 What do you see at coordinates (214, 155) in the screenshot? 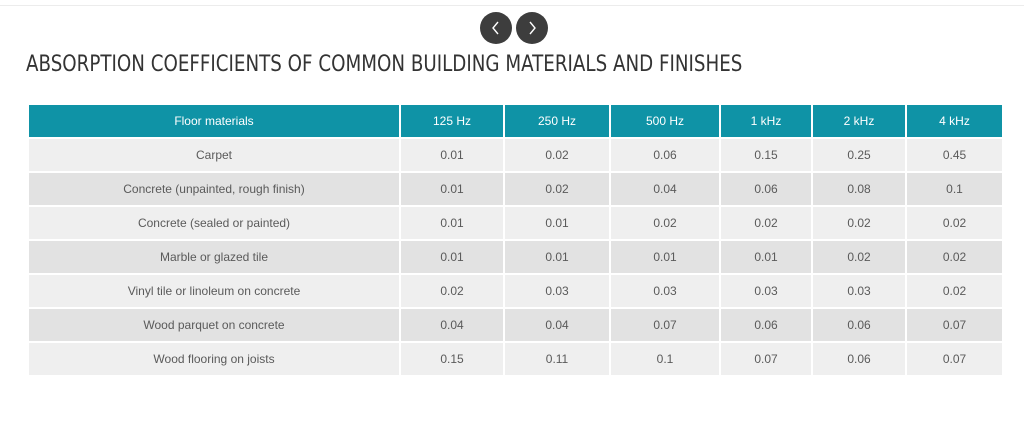
I see `material-cell: Carpet` at bounding box center [214, 155].